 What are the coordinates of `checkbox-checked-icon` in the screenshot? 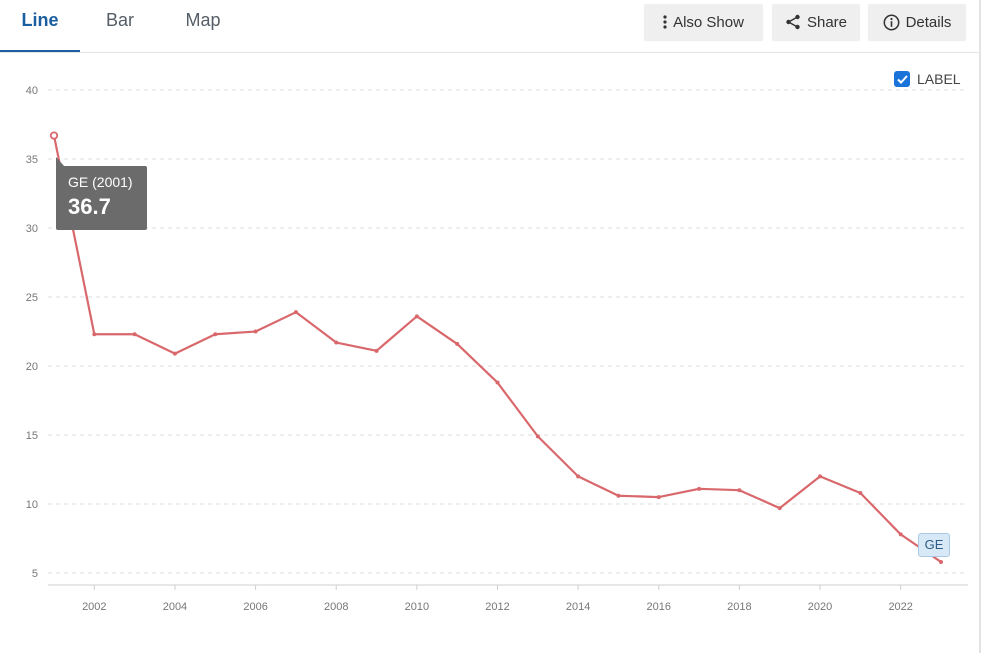 It's located at (902, 79).